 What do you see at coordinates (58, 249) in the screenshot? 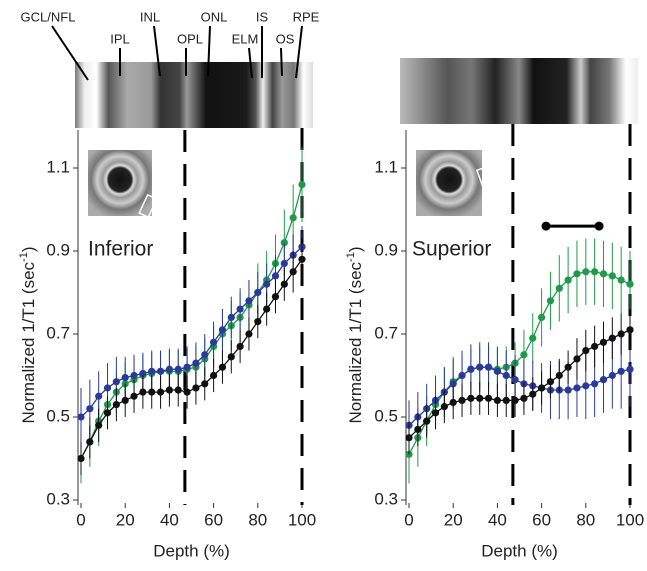
I see `y-tick-label: 0.9` at bounding box center [58, 249].